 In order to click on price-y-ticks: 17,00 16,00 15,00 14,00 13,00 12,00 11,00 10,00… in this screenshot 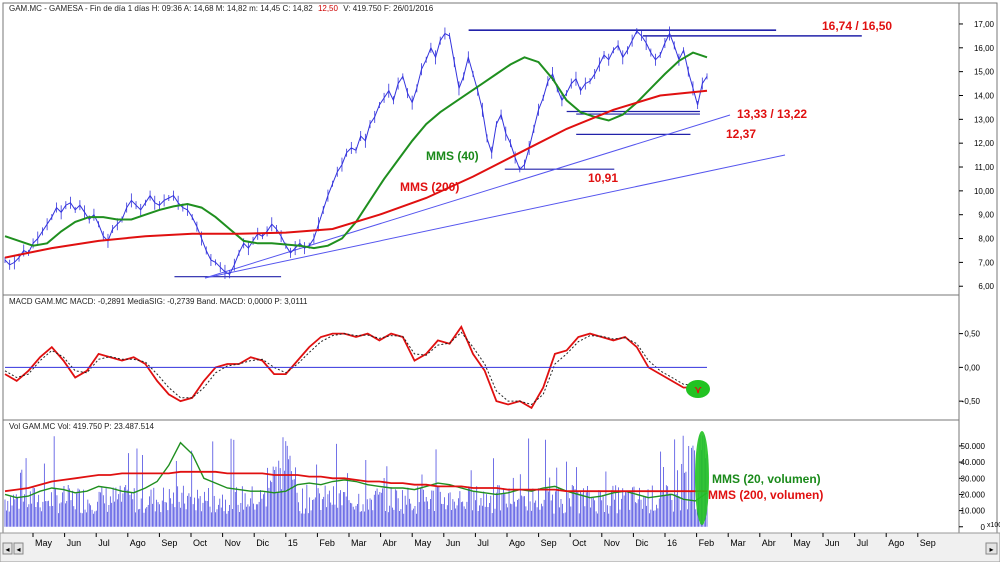, I will do `click(977, 155)`.